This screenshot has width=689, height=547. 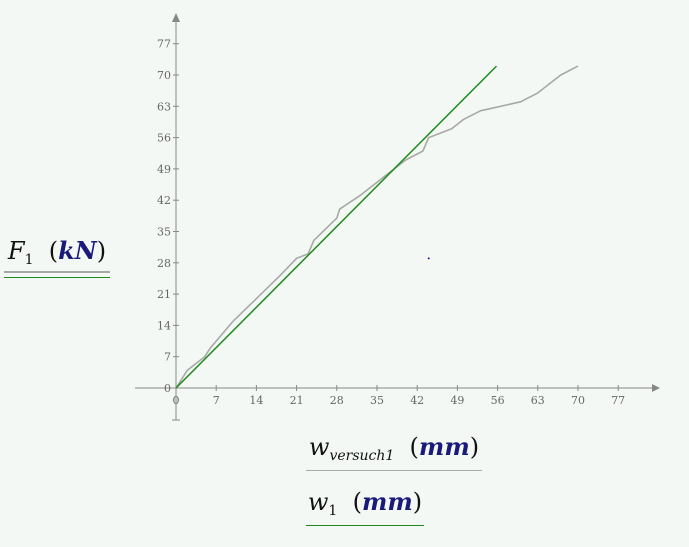 I want to click on y-legend-line-measured, so click(x=57, y=272).